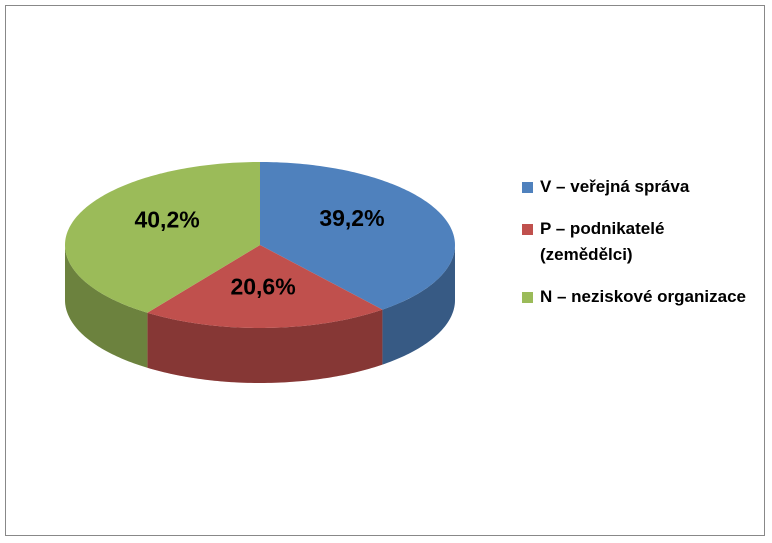 The image size is (772, 543). I want to click on legend-item: V – veřejná správa, so click(639, 187).